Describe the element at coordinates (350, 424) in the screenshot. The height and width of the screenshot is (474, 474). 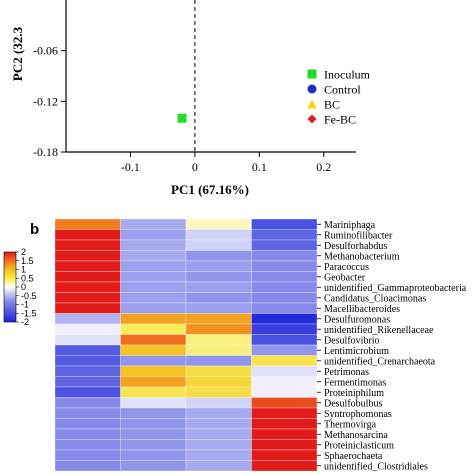
I see `heatmap-row-label: Thermovirga` at that location.